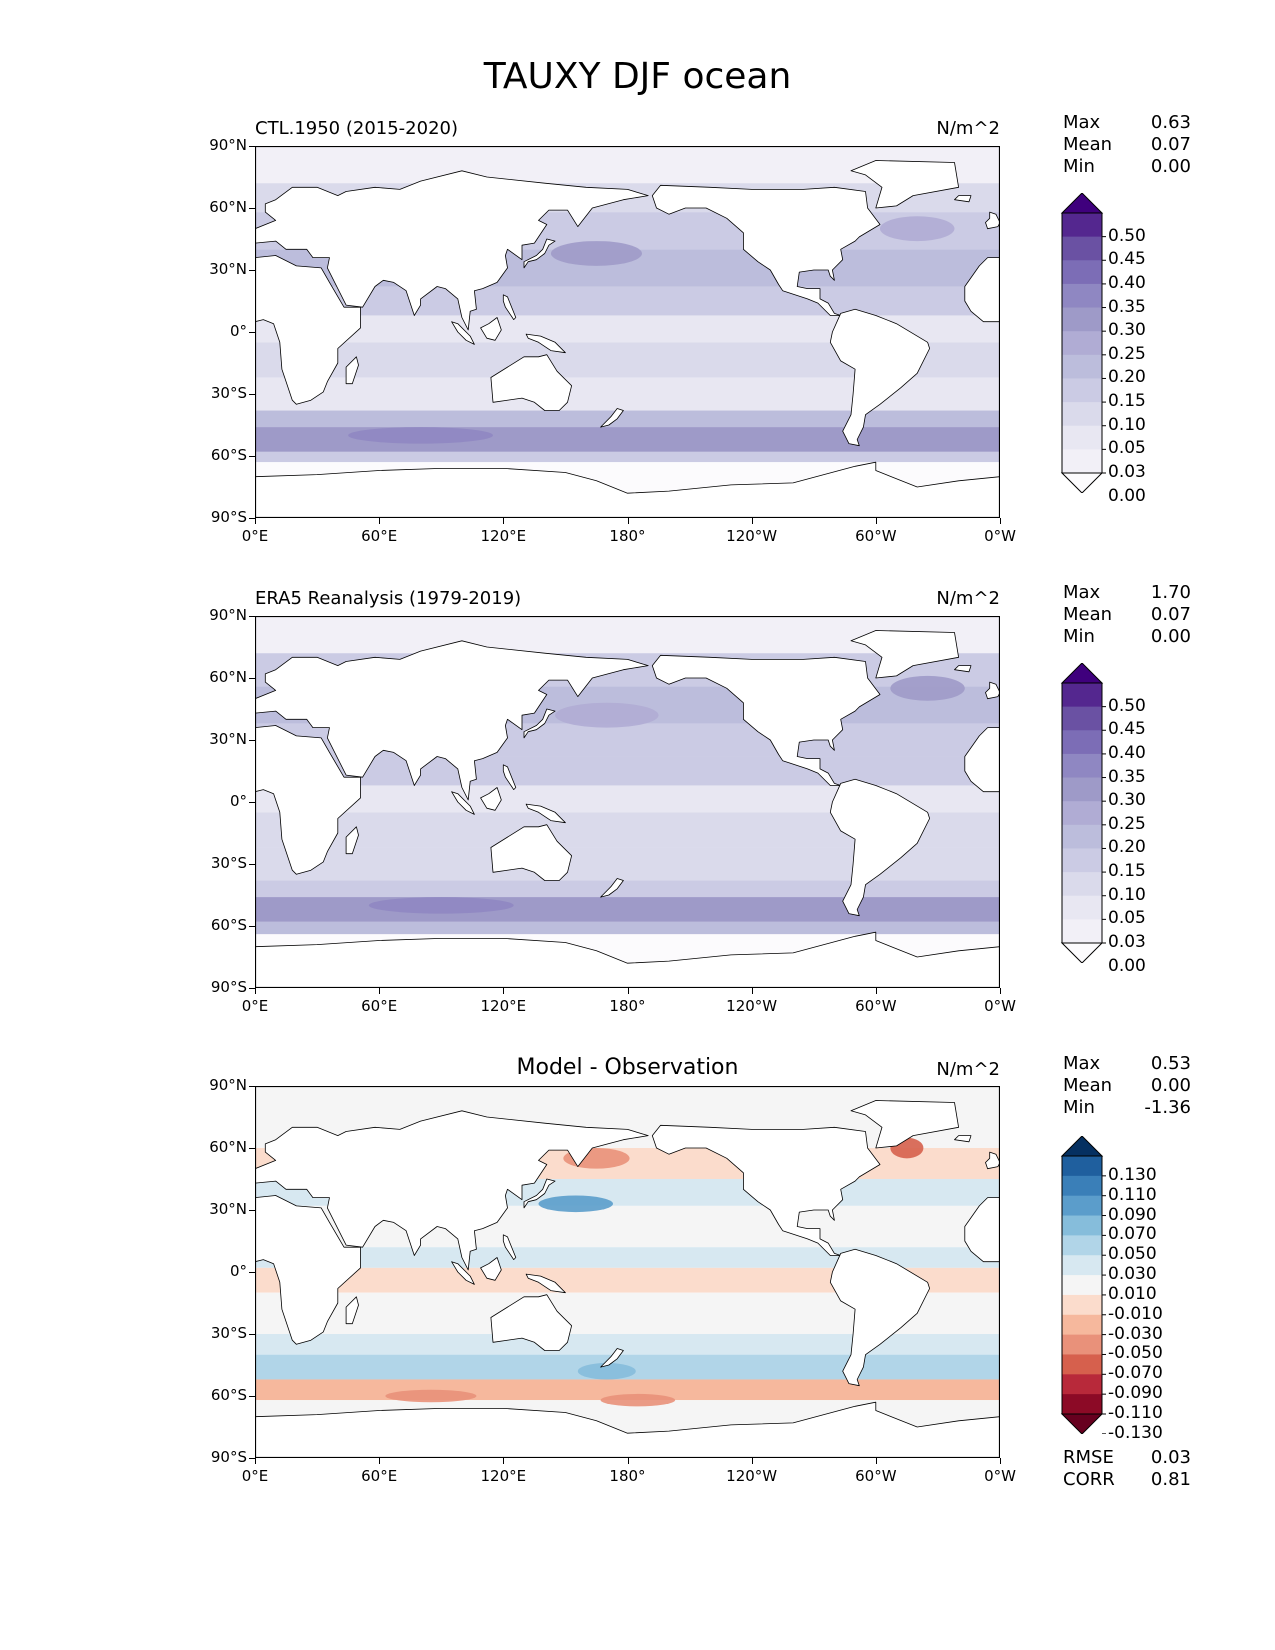 The image size is (1275, 1650). I want to click on colorbar-label: -0.090, so click(1135, 1393).